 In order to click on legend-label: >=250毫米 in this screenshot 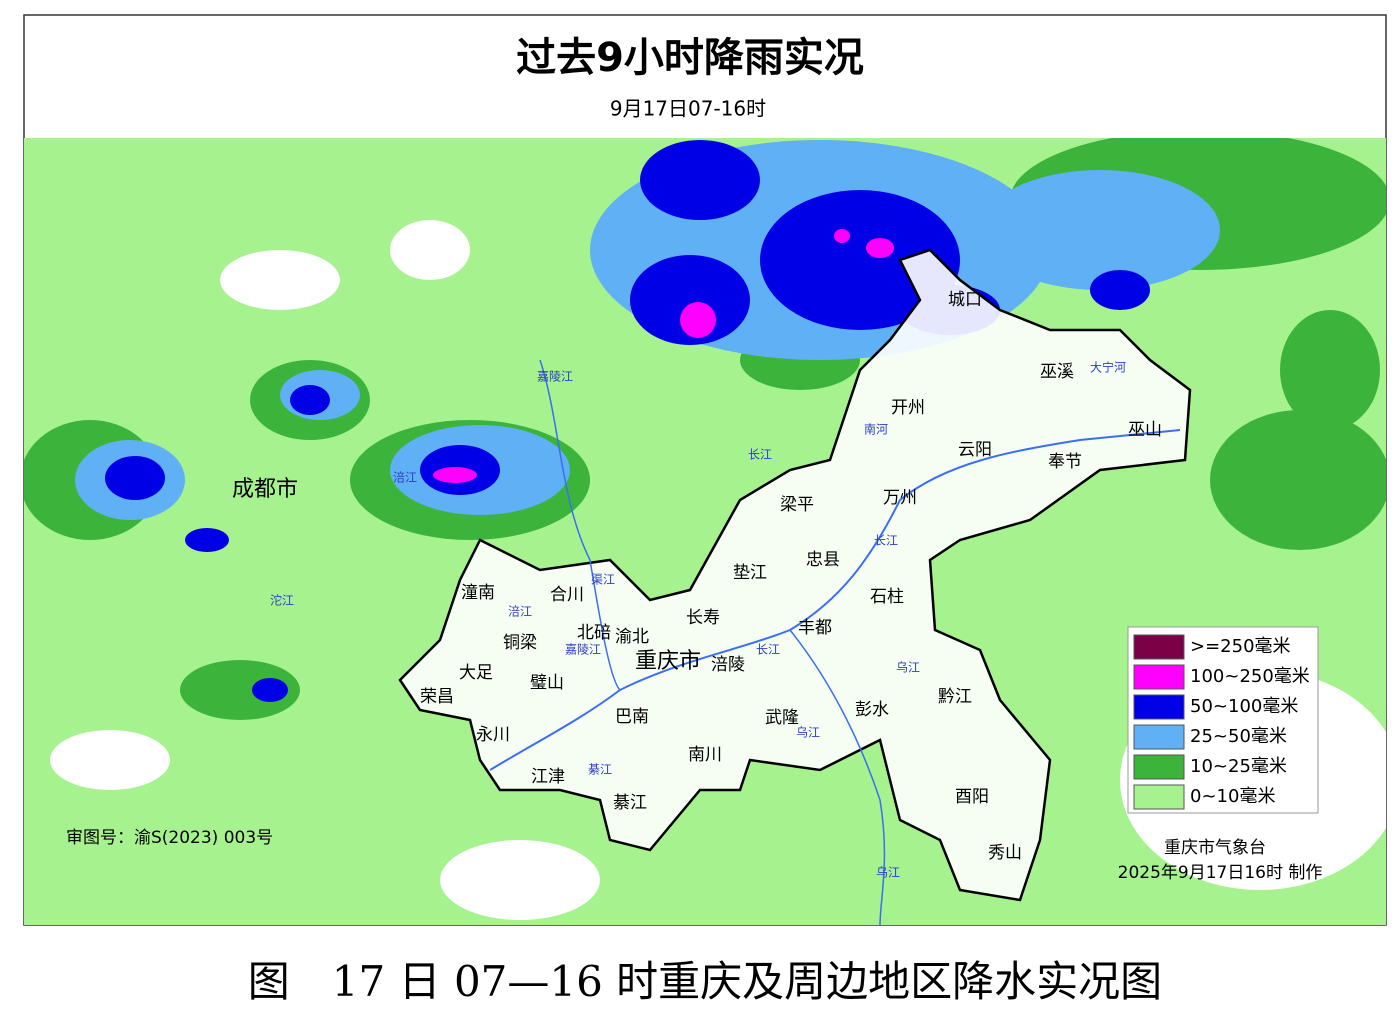, I will do `click(1240, 646)`.